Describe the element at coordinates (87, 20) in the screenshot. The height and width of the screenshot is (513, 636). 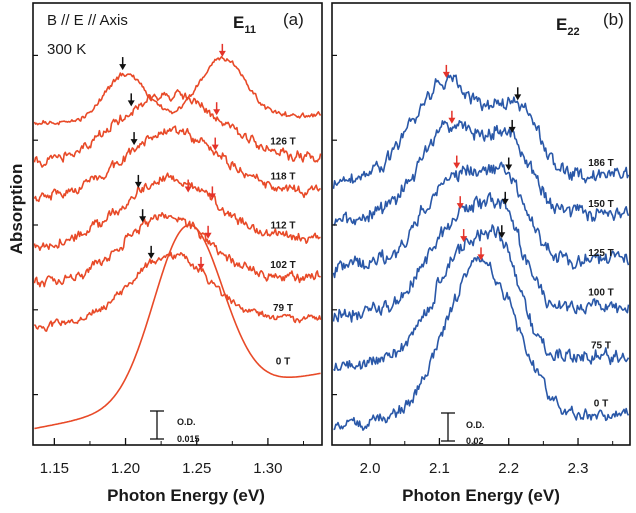
I see `panel-a-geometry-annotation: B // E // Axis` at that location.